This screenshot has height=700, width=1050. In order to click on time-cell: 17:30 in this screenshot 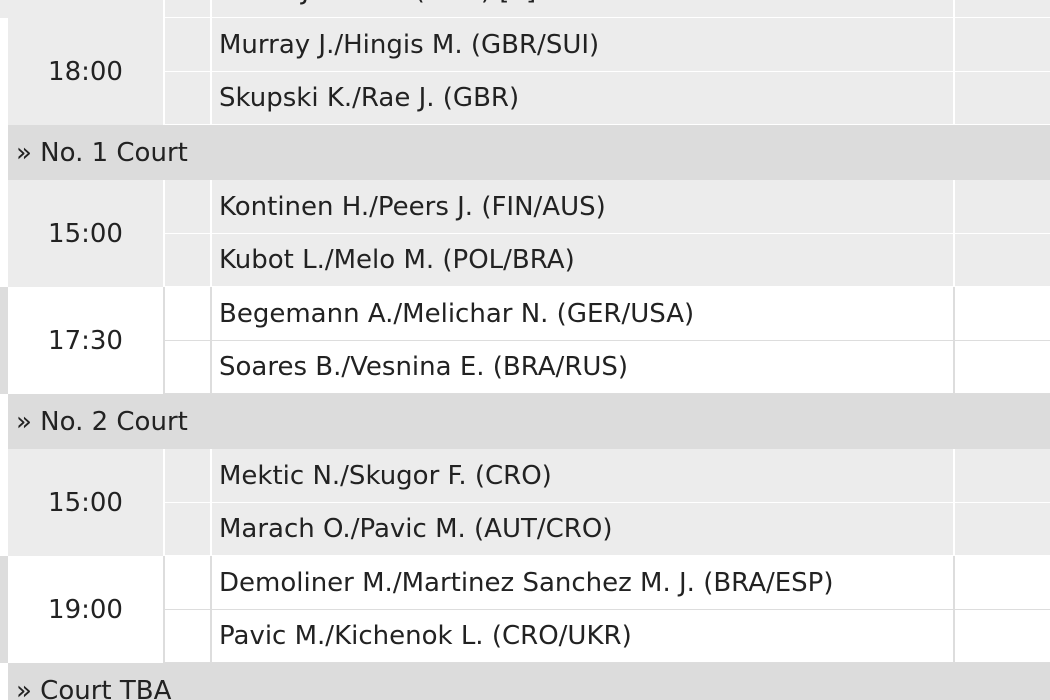, I will do `click(85, 340)`.